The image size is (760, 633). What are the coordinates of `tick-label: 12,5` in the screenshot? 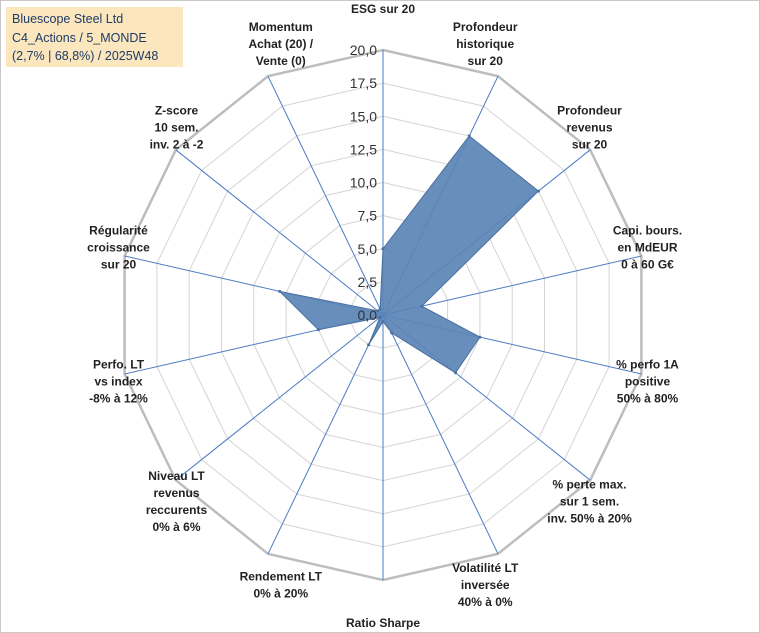 It's located at (363, 149).